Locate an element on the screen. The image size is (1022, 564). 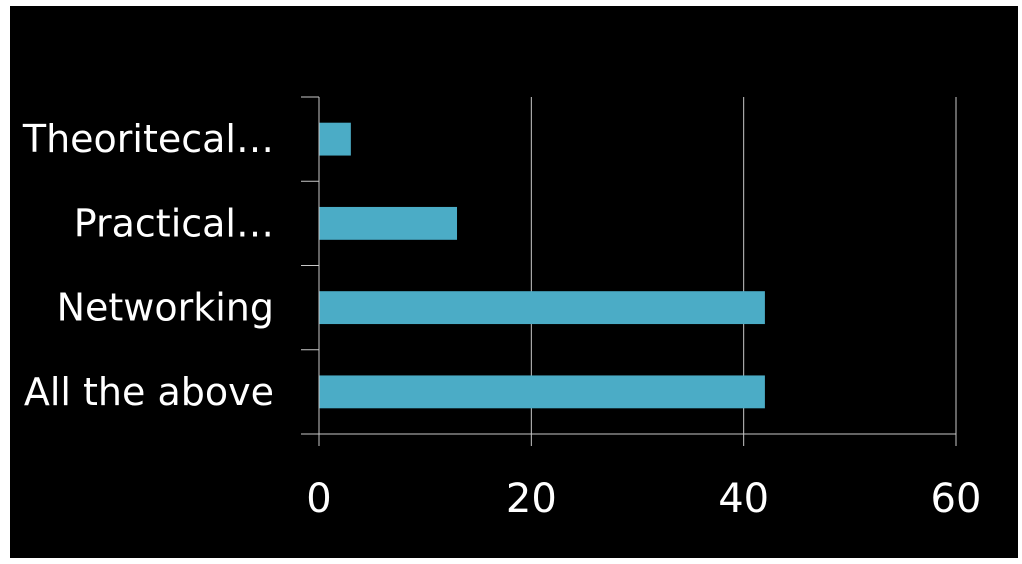
category-label-2: Networking is located at coordinates (165, 308).